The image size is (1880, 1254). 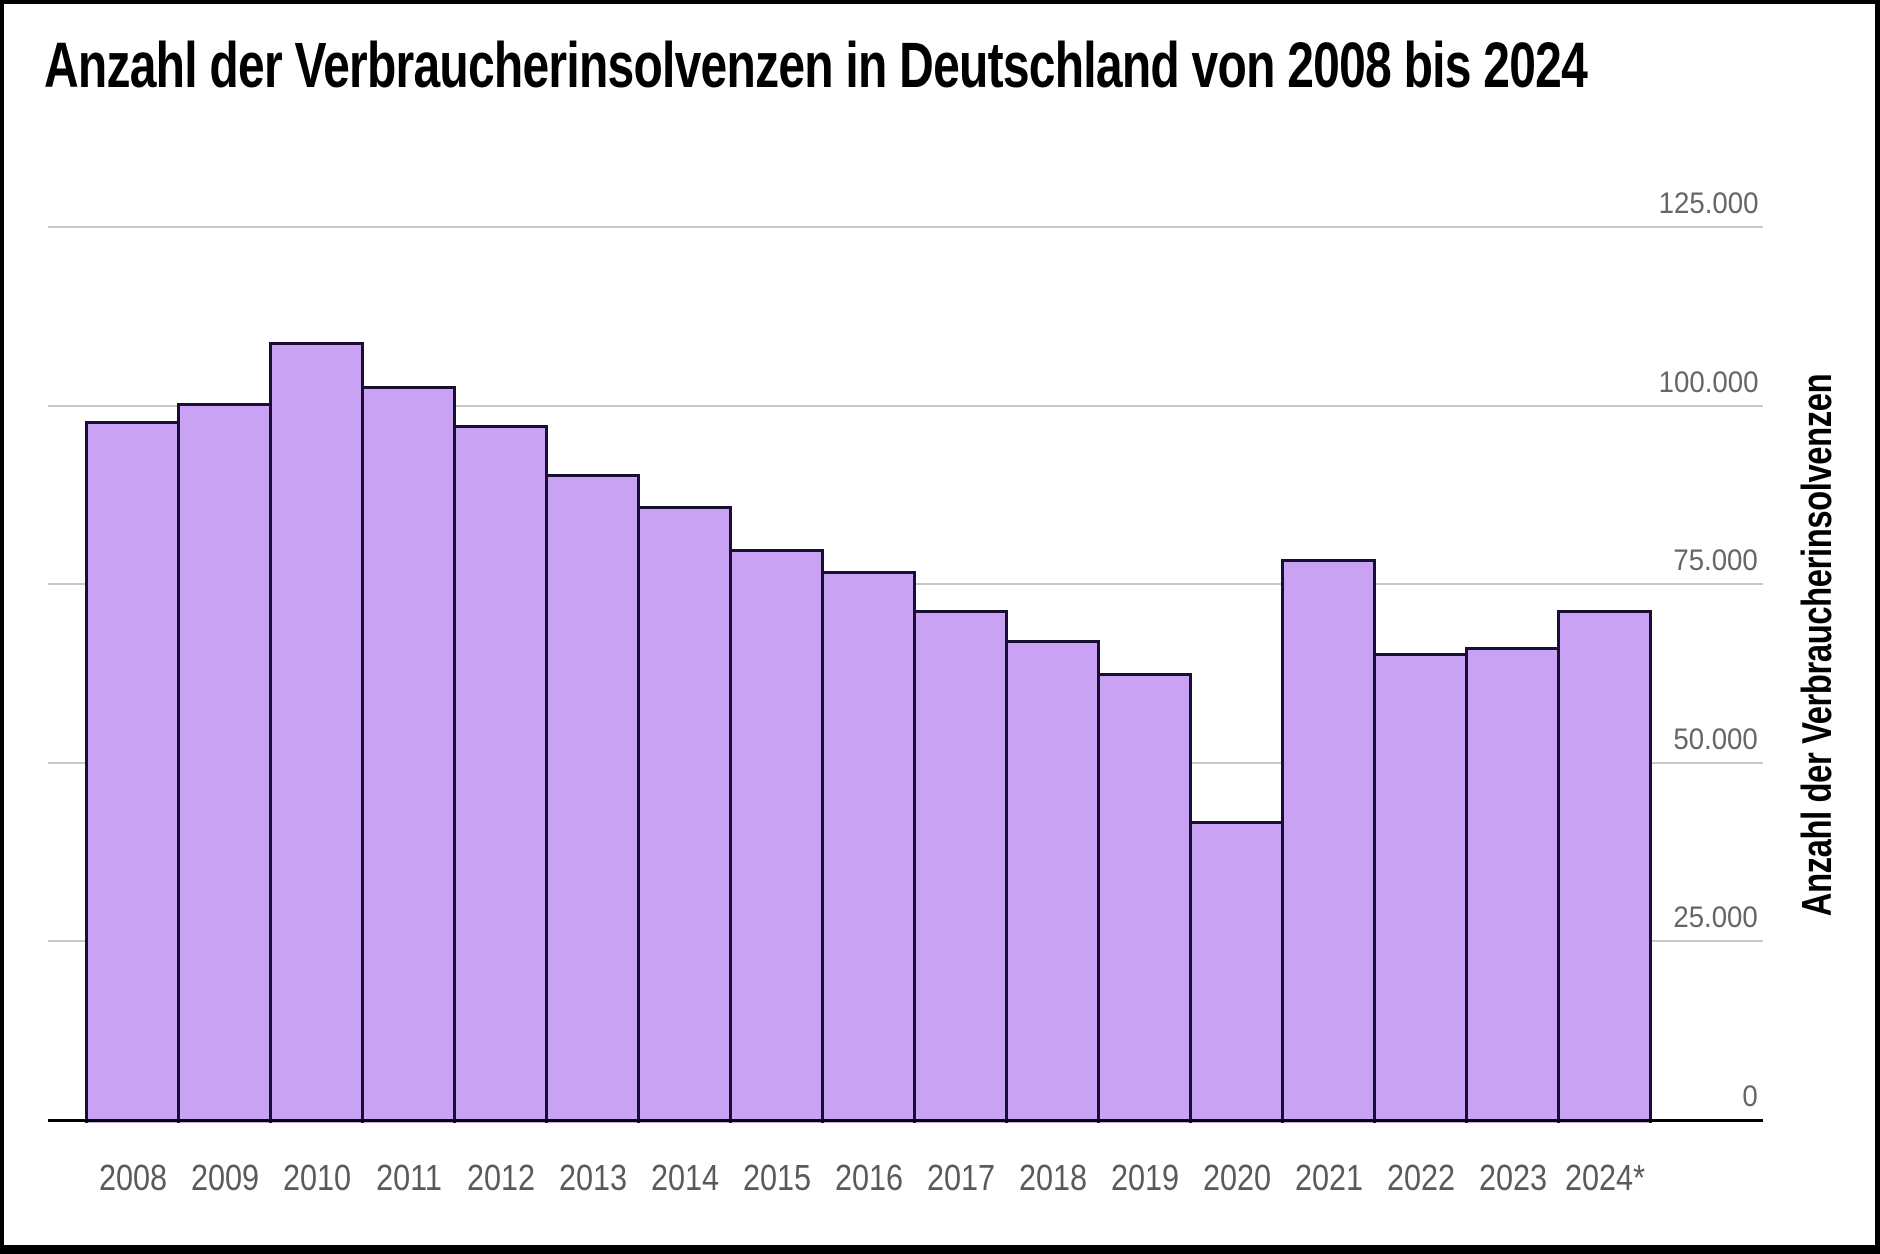 What do you see at coordinates (776, 1177) in the screenshot?
I see `x-tick-label: 2015` at bounding box center [776, 1177].